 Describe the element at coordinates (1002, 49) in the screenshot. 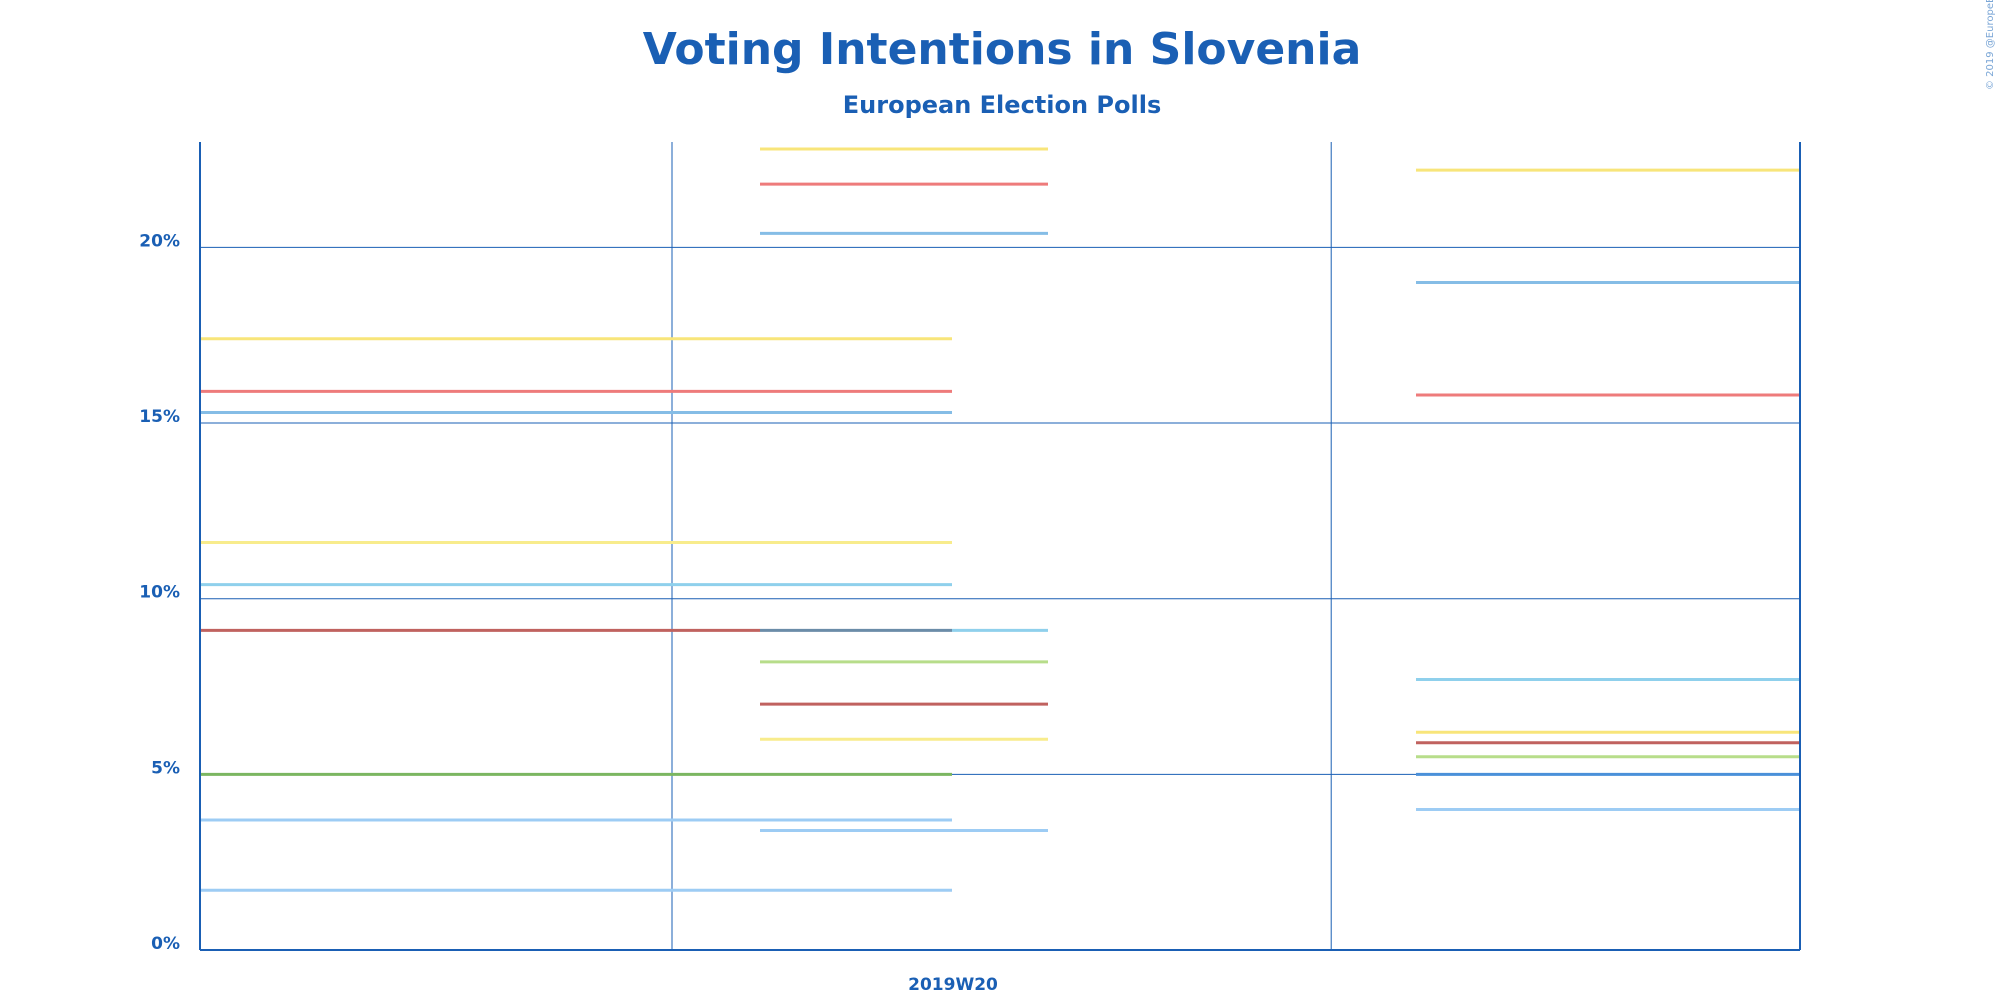

I see `chart-title: Voting Intentions in Slovenia` at that location.